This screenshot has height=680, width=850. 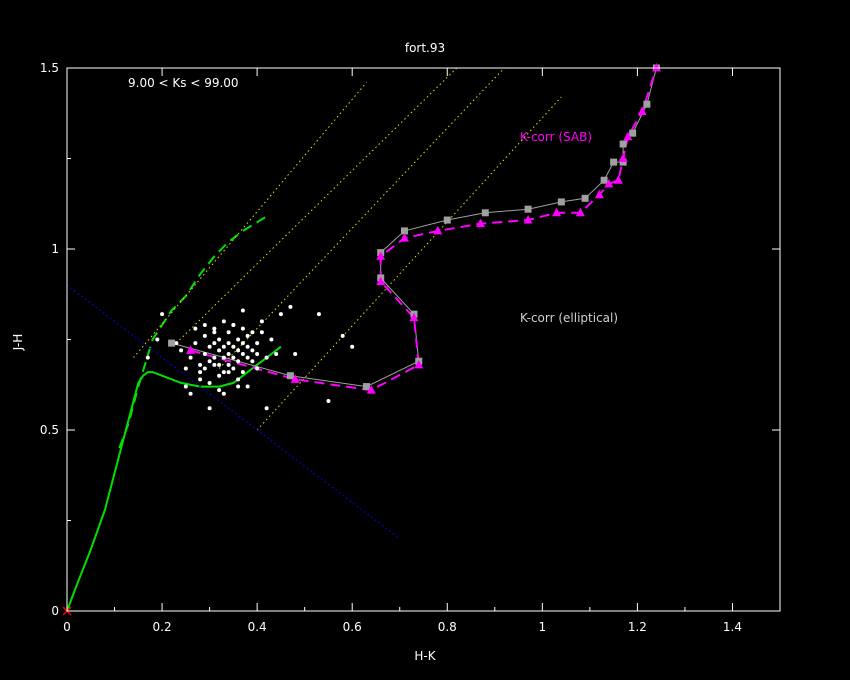 I want to click on x-tick-label: 0.6, so click(x=352, y=627).